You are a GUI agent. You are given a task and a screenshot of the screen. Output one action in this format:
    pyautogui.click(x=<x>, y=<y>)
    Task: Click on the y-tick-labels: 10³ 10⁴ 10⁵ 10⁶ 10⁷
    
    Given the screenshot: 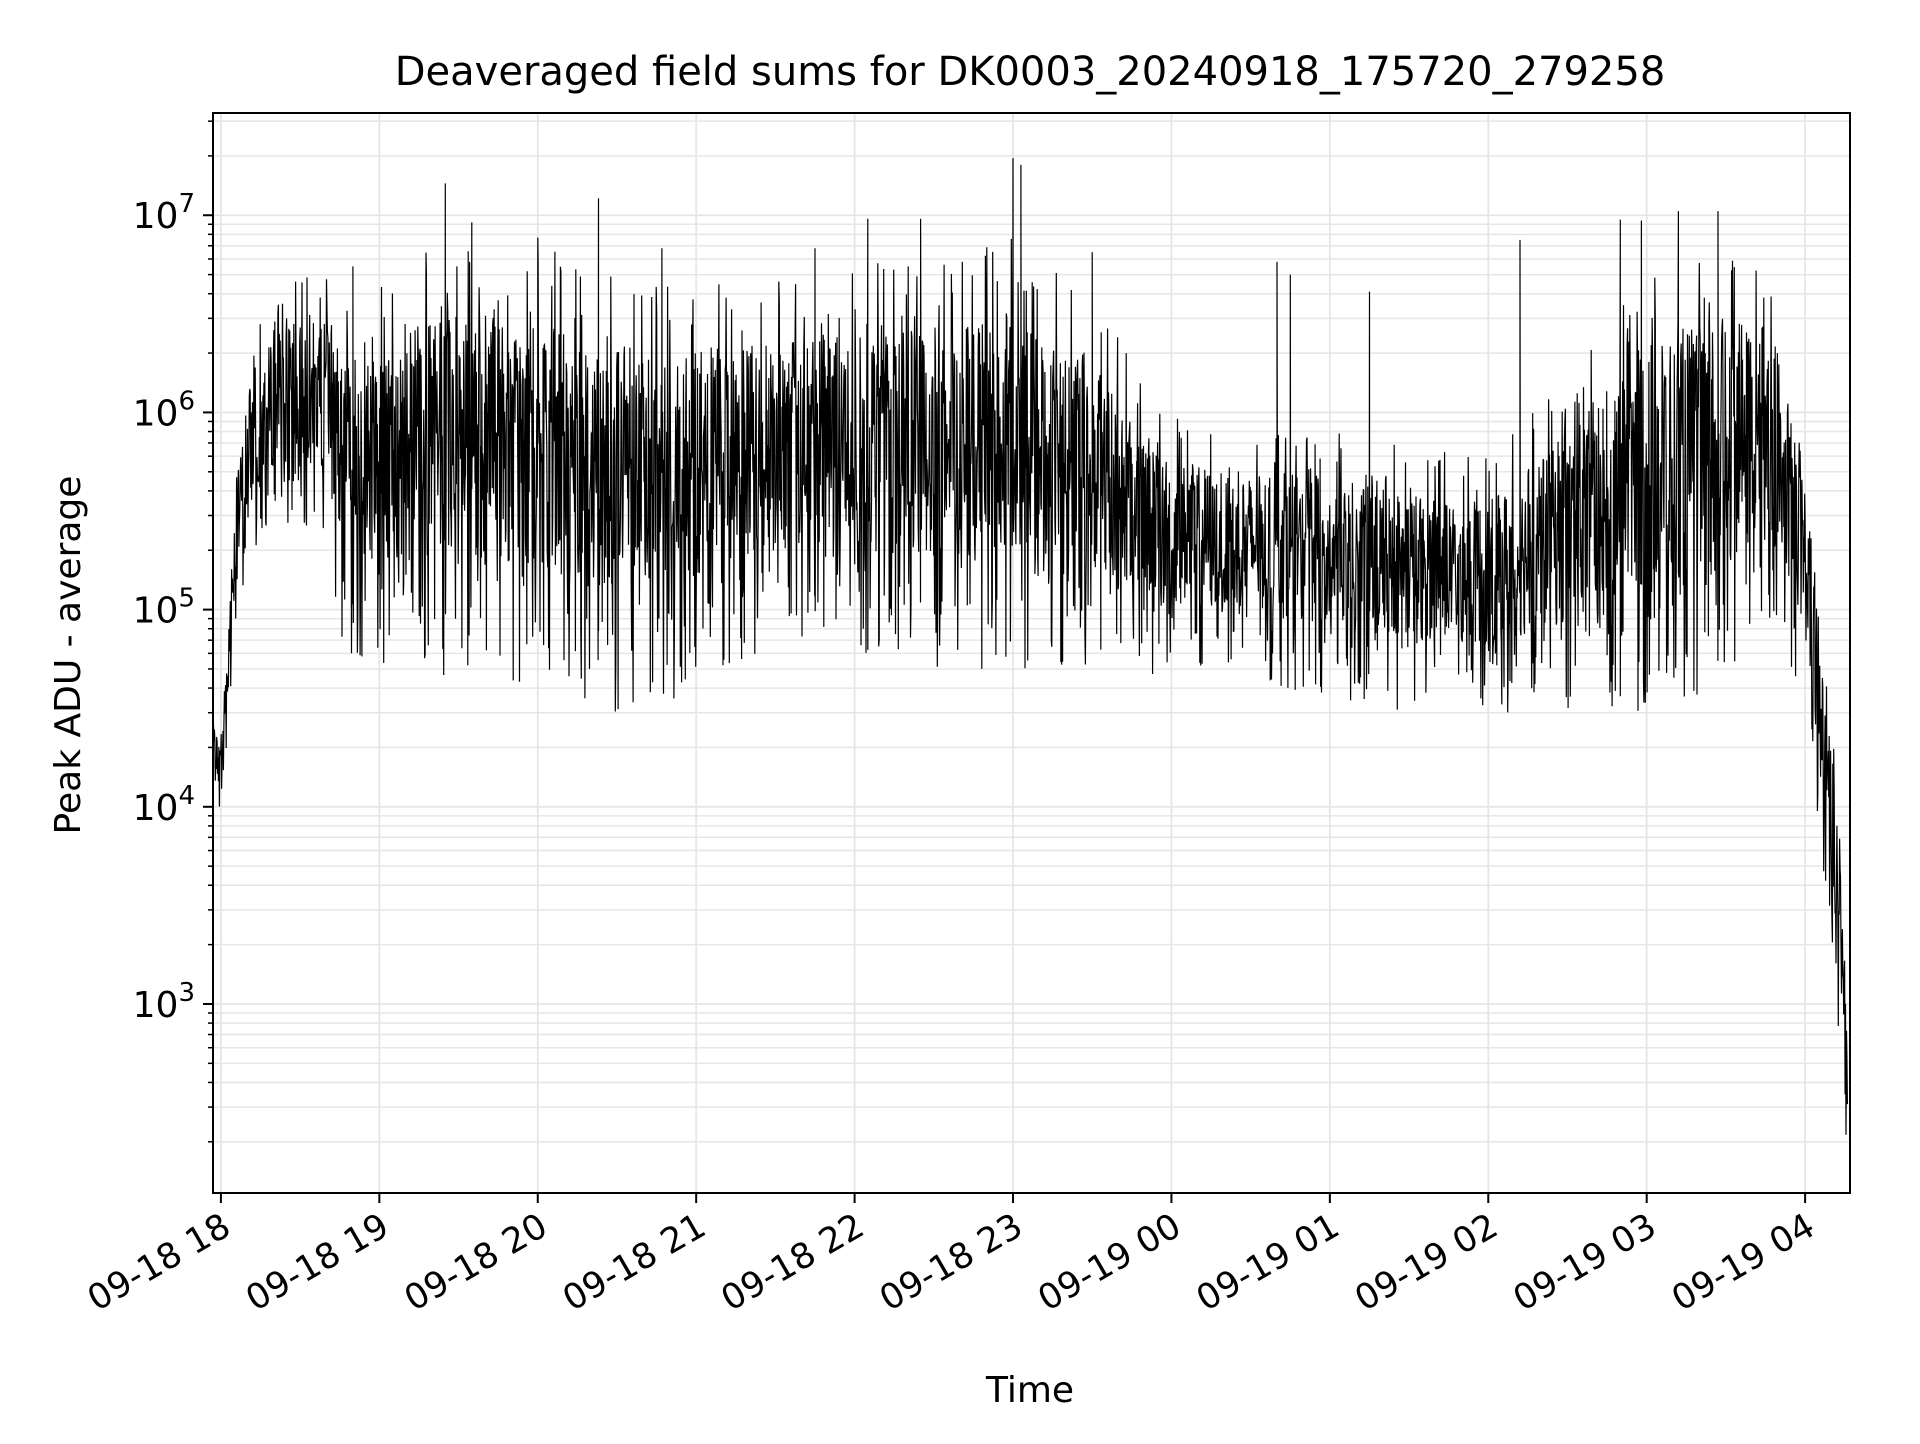 What is the action you would take?
    pyautogui.click(x=164, y=607)
    